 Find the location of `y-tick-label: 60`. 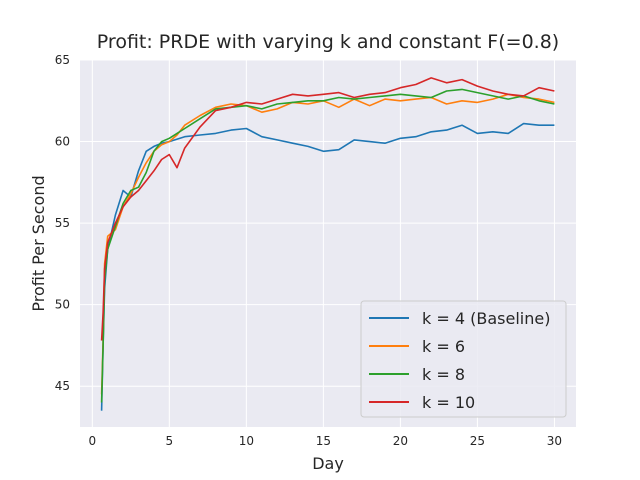

y-tick-label: 60 is located at coordinates (62, 142).